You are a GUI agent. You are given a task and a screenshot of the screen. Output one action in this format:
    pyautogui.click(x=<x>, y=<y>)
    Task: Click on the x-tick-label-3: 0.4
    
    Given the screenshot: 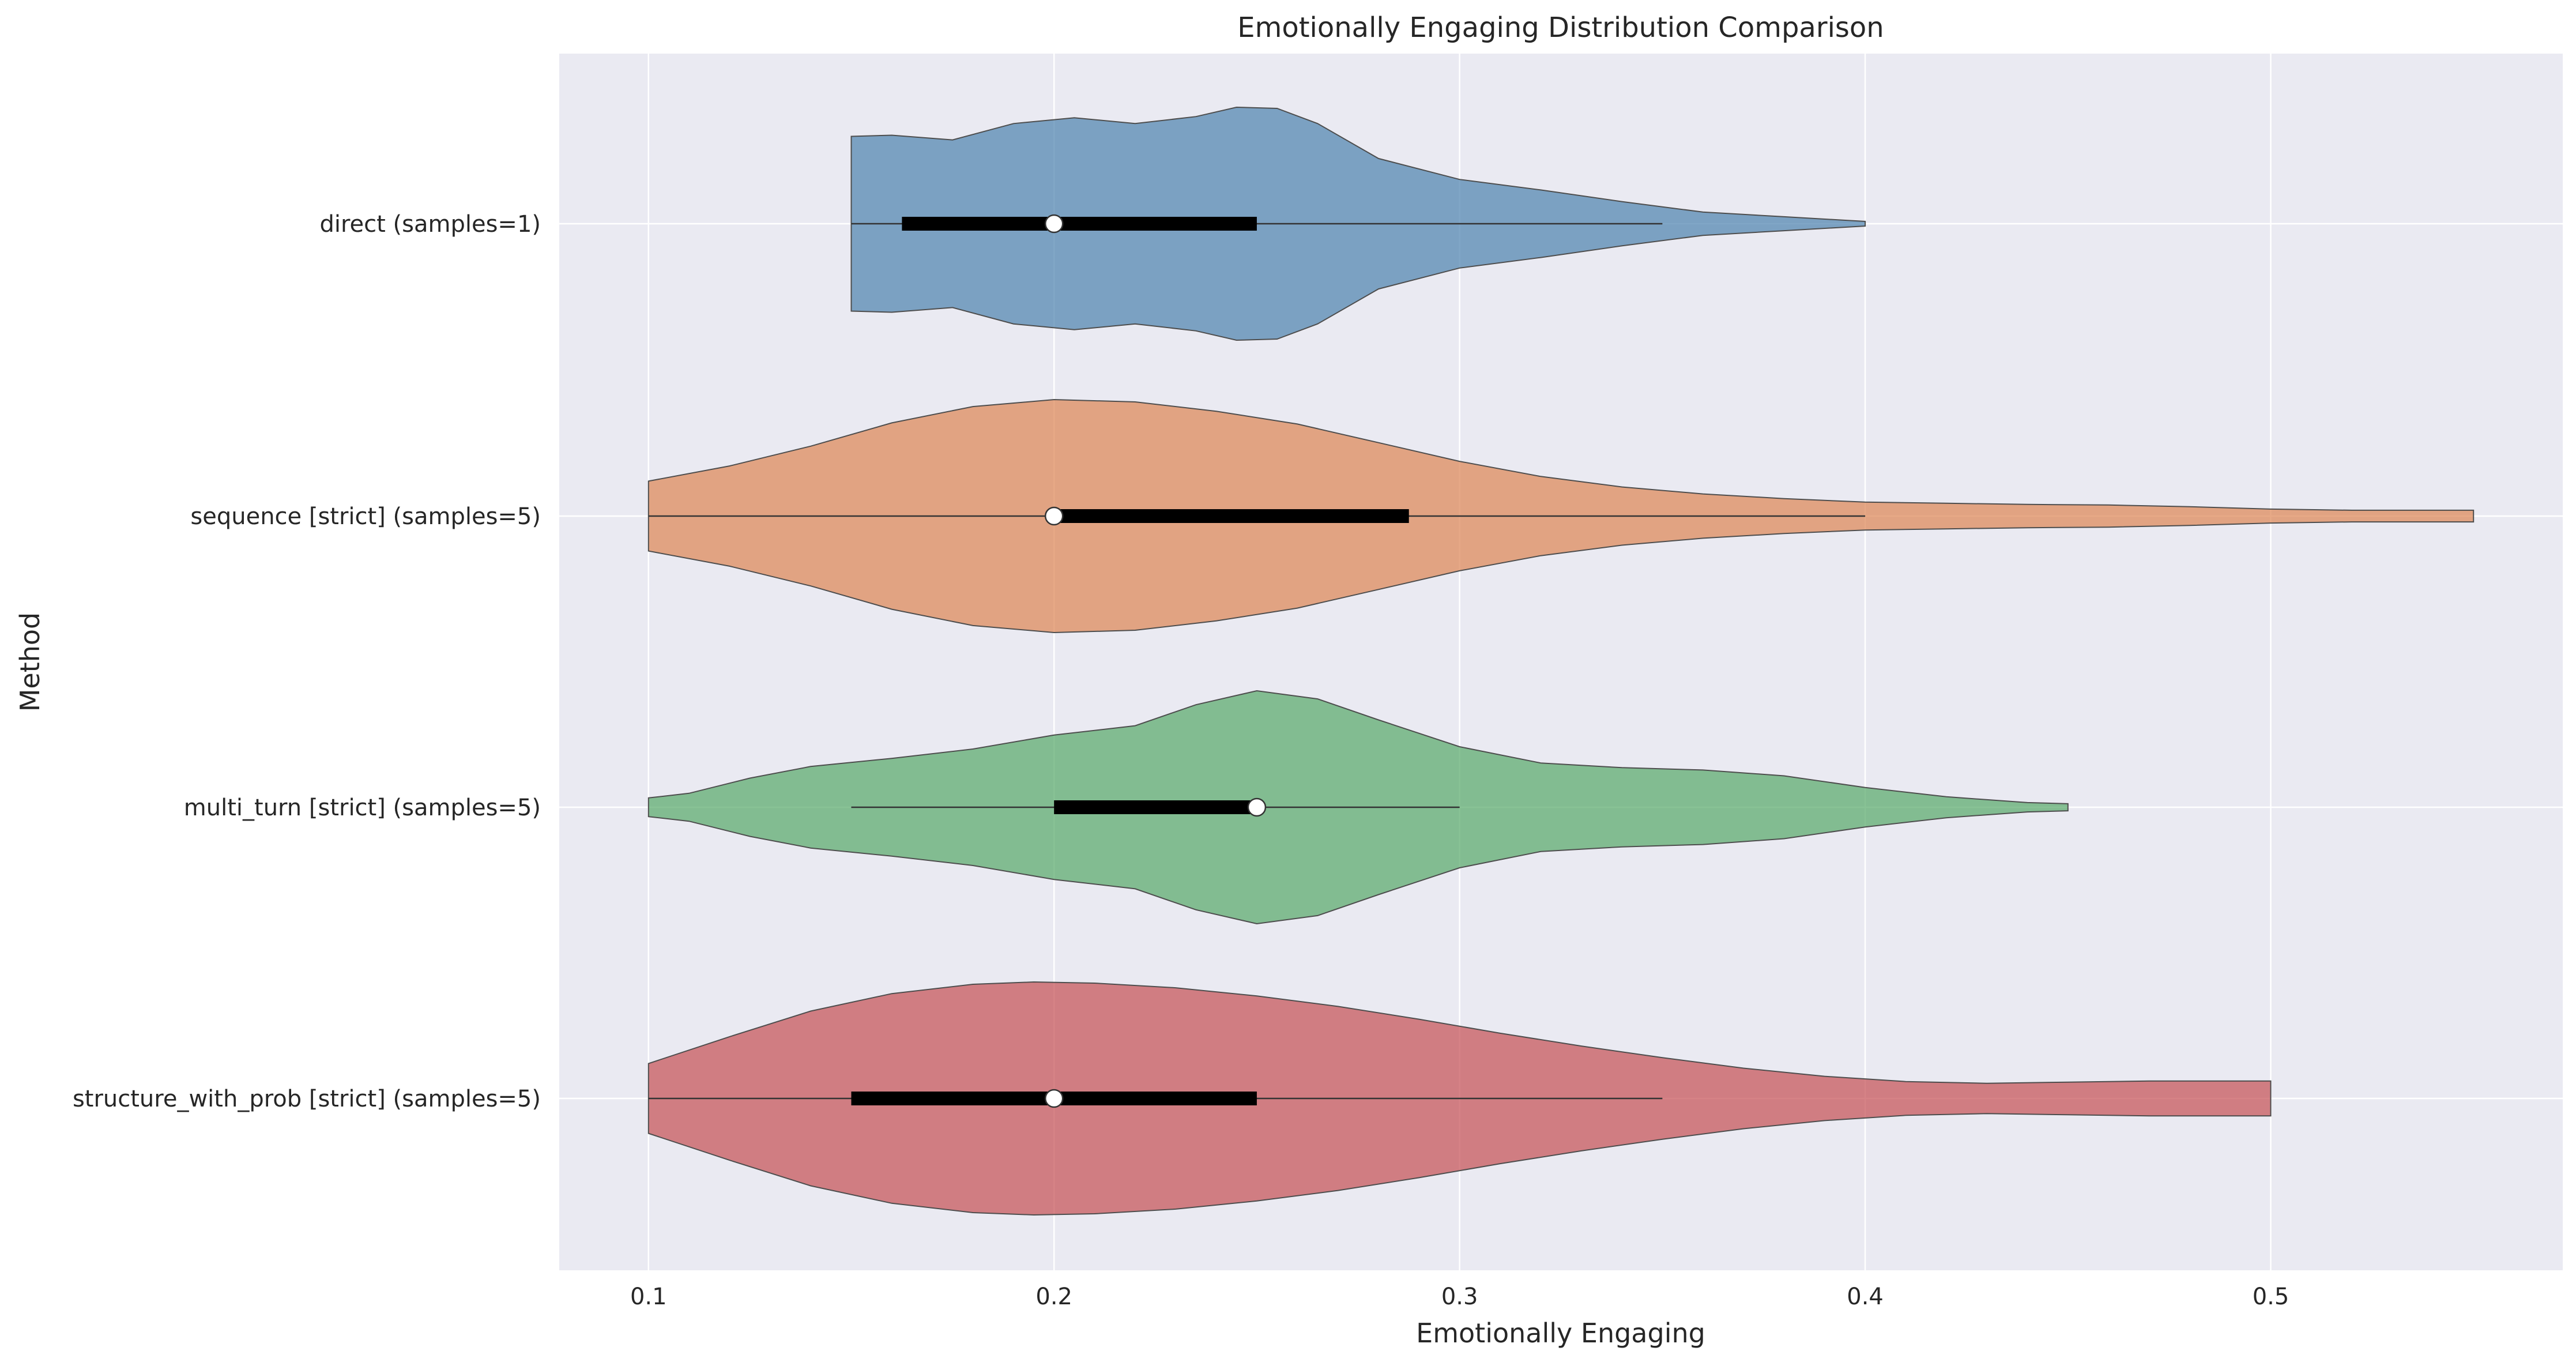 What is the action you would take?
    pyautogui.click(x=1865, y=1297)
    